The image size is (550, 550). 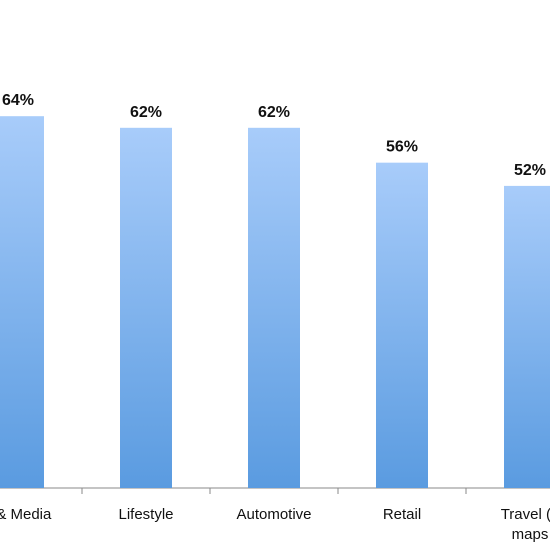 I want to click on data-label-3: 62%, so click(x=274, y=112).